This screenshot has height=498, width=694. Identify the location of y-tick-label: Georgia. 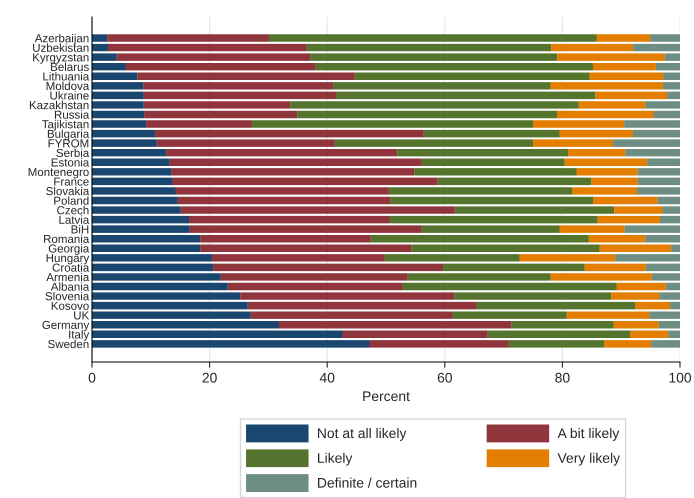
(69, 249).